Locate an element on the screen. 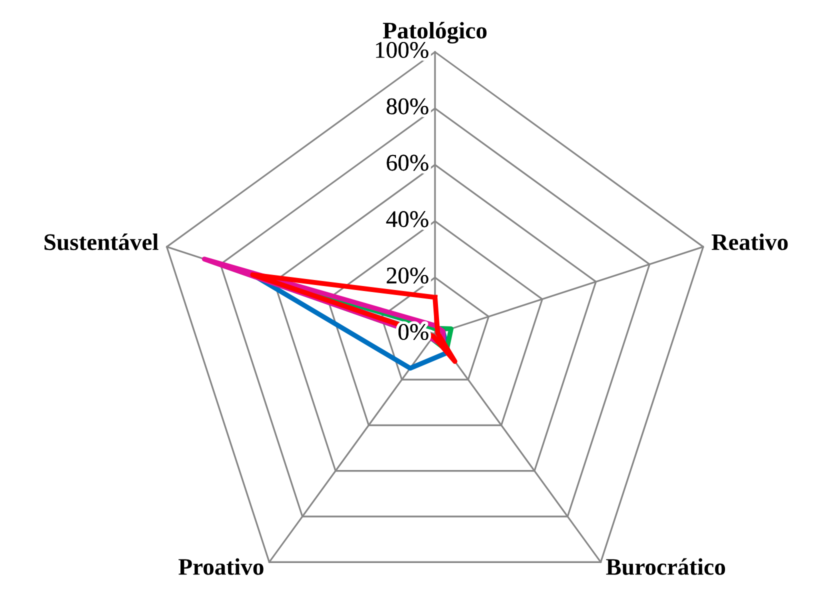 The width and height of the screenshot is (814, 598). spoke-label: Reativo is located at coordinates (750, 242).